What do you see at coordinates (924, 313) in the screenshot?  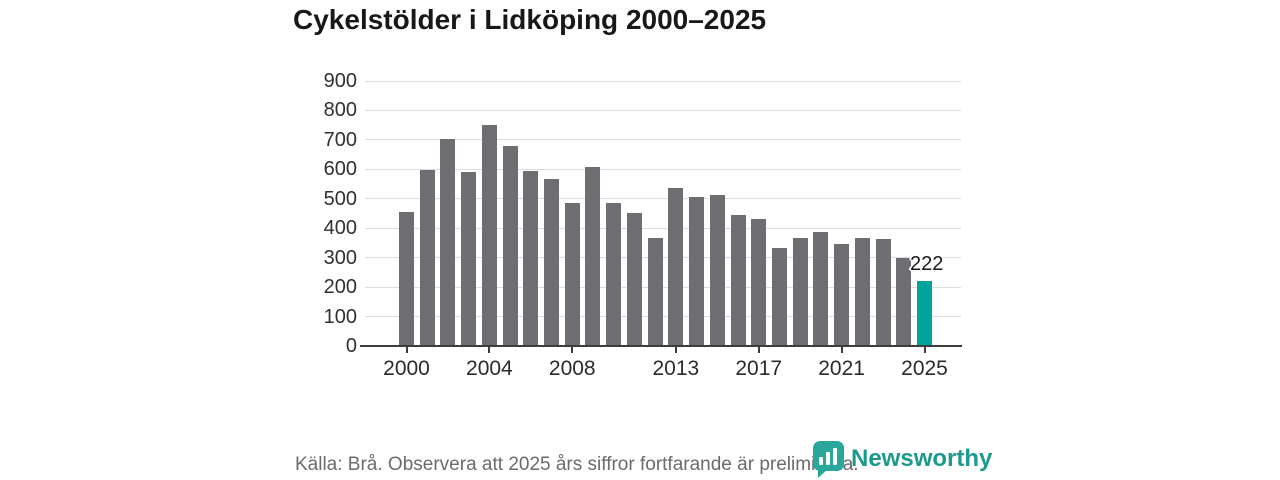 I see `bar-2025` at bounding box center [924, 313].